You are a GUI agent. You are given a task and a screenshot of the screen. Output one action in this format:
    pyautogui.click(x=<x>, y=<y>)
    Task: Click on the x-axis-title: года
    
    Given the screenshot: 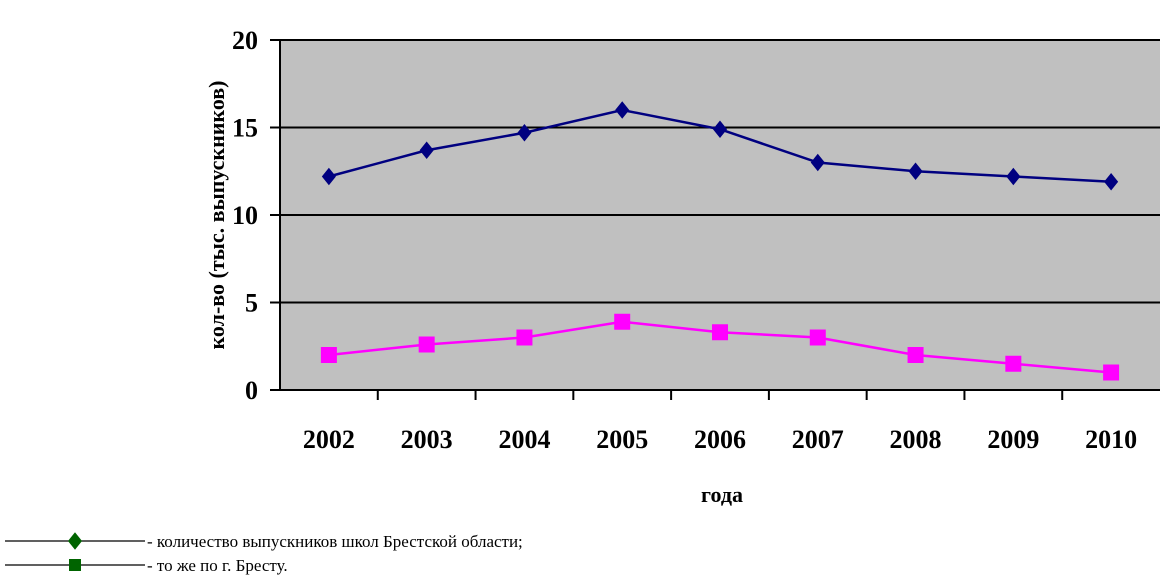 What is the action you would take?
    pyautogui.click(x=722, y=494)
    